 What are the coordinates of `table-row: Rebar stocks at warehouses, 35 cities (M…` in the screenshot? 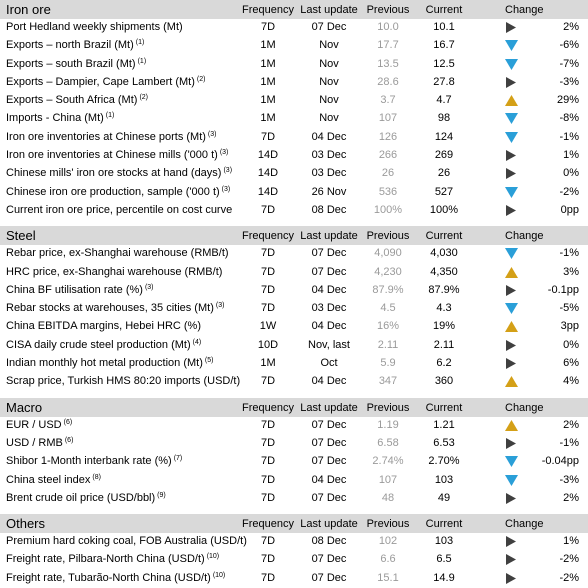 It's located at (294, 309).